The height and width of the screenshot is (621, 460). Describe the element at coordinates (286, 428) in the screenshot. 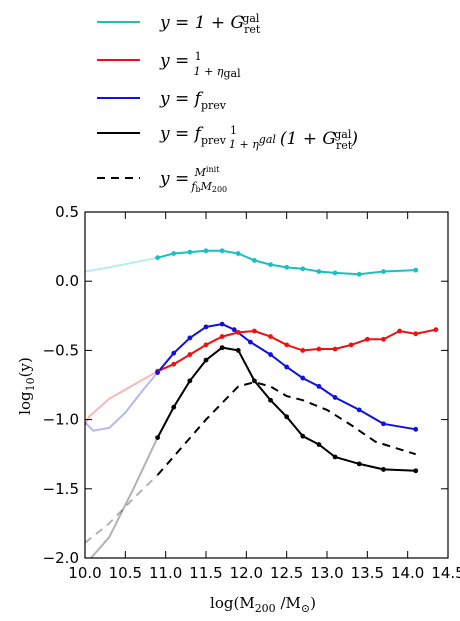

I see `series-4-line` at that location.